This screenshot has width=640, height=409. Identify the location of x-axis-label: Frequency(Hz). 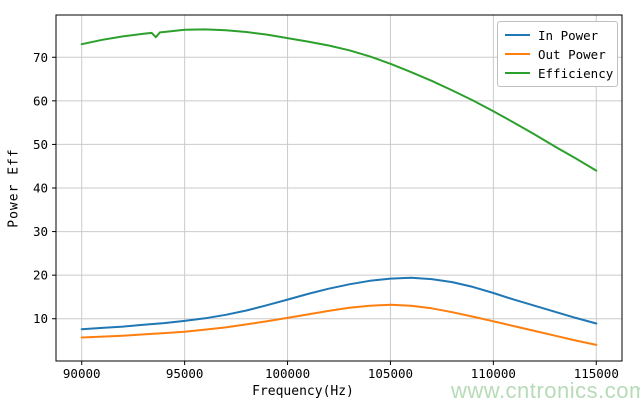
(303, 391).